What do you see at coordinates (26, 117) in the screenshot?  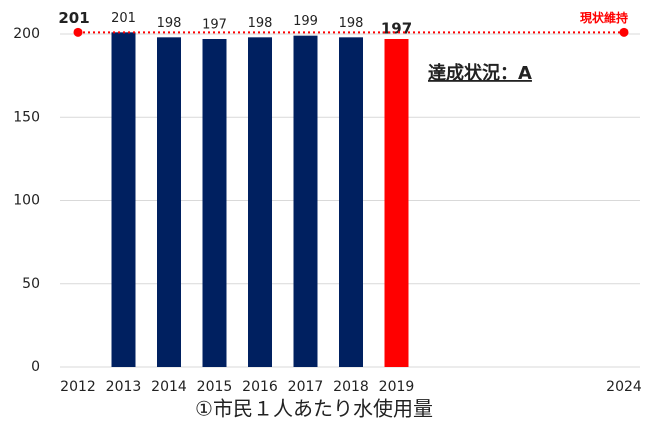 I see `y-tick-label: 150` at bounding box center [26, 117].